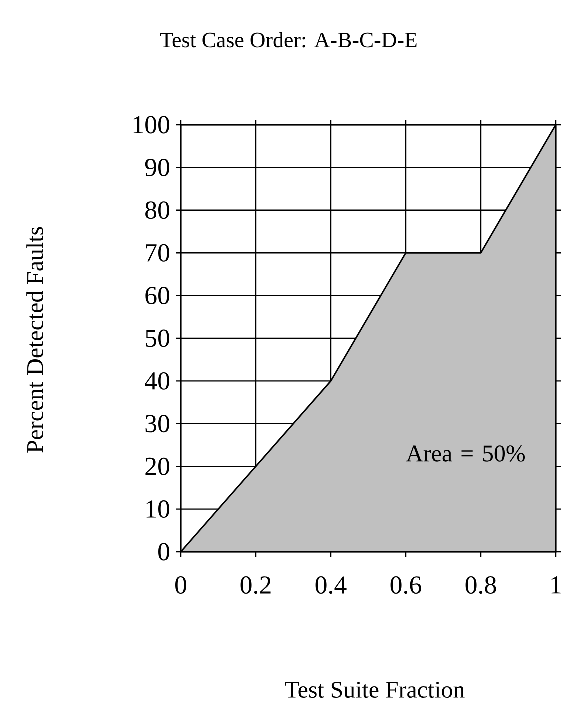 The image size is (578, 709). Describe the element at coordinates (331, 585) in the screenshot. I see `x-tick-label: 0.4` at that location.